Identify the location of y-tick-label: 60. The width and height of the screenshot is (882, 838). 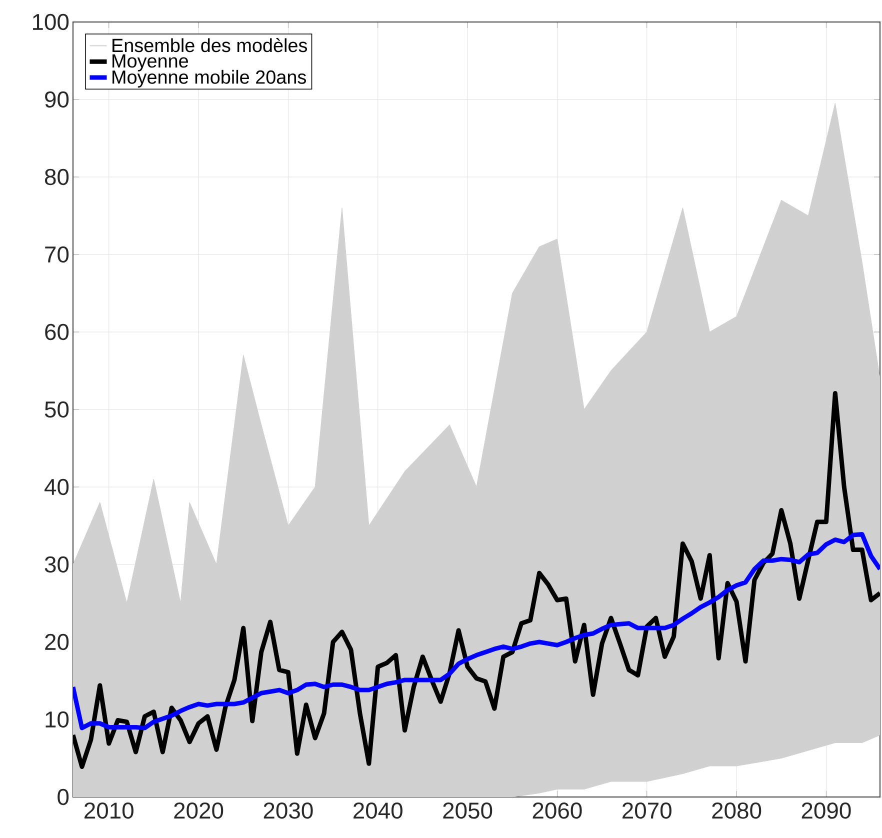
(57, 332).